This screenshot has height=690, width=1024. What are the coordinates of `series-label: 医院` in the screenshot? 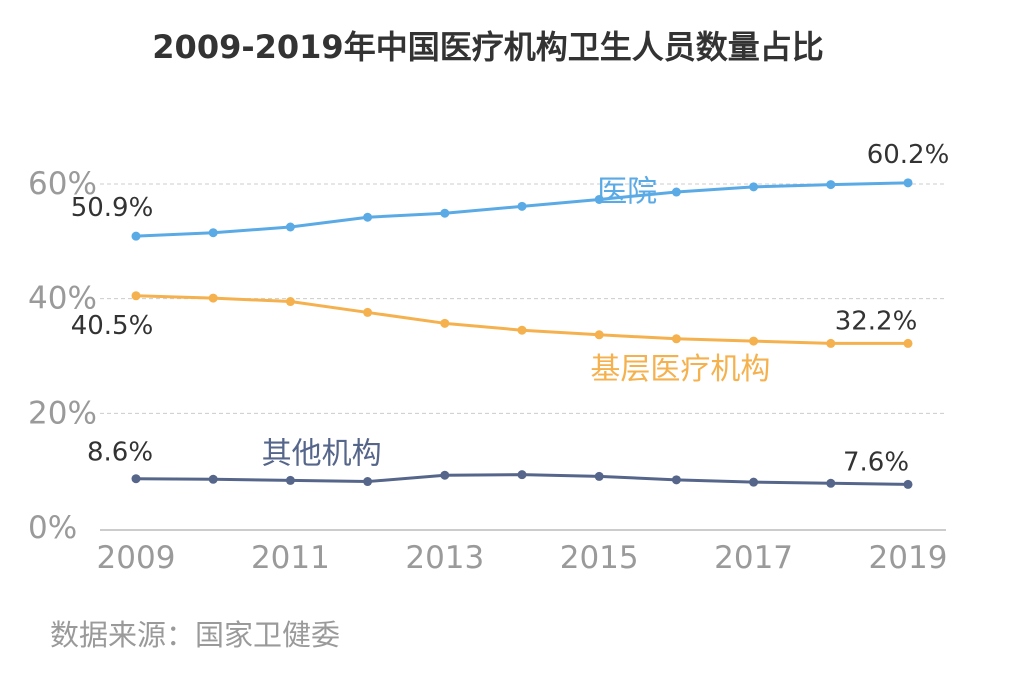 It's located at (627, 191).